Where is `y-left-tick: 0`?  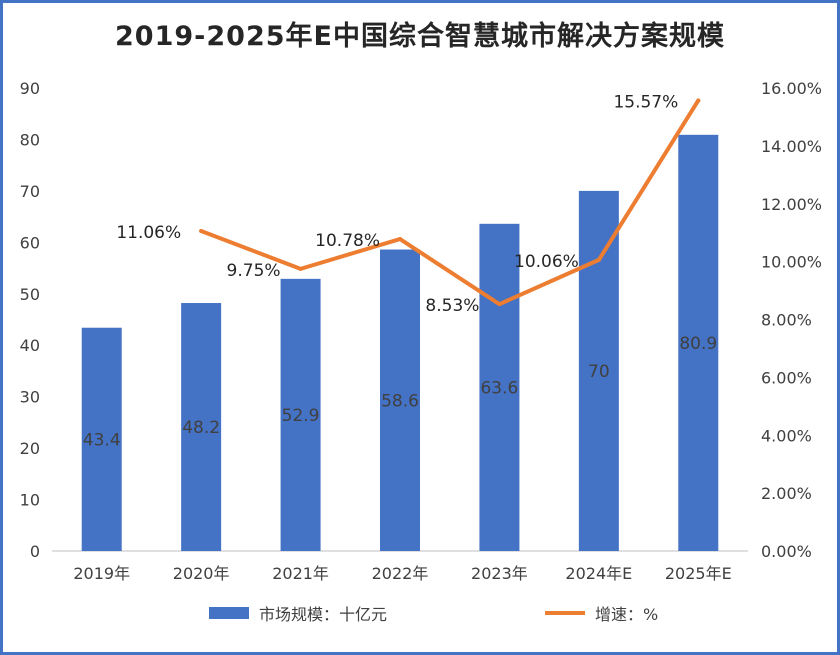 y-left-tick: 0 is located at coordinates (35, 551).